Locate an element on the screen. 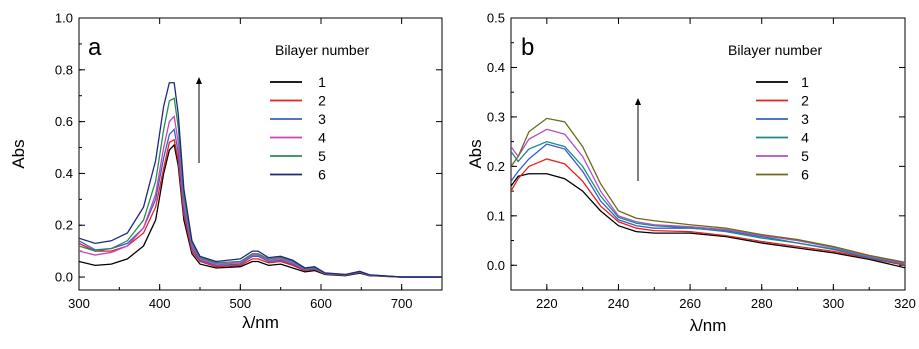 The width and height of the screenshot is (919, 349). x-tick-label: 260 is located at coordinates (690, 303).